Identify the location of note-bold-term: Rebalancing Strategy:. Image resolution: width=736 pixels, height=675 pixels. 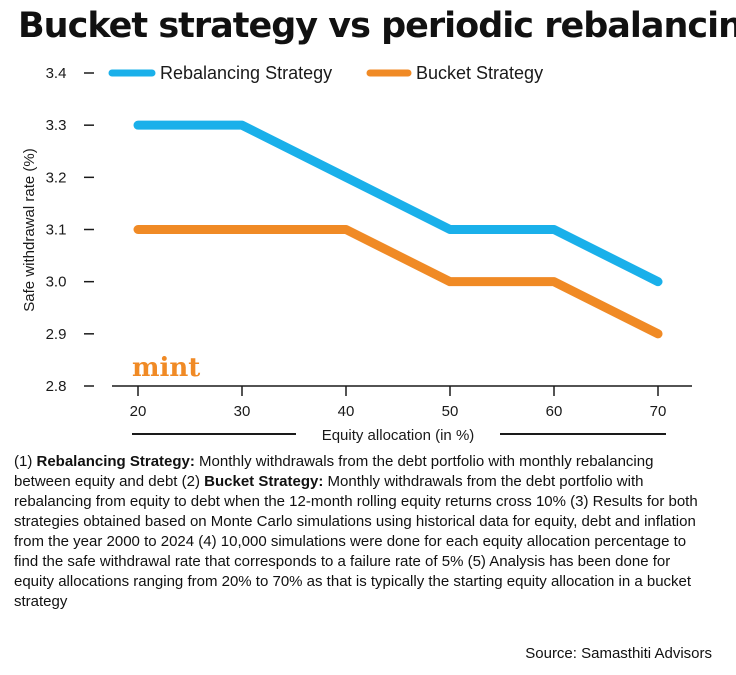
(115, 461).